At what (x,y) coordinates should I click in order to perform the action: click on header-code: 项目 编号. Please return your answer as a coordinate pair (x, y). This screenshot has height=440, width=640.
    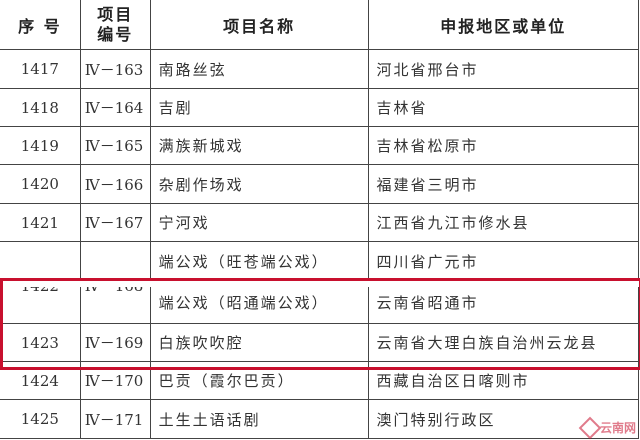
    Looking at the image, I should click on (115, 25).